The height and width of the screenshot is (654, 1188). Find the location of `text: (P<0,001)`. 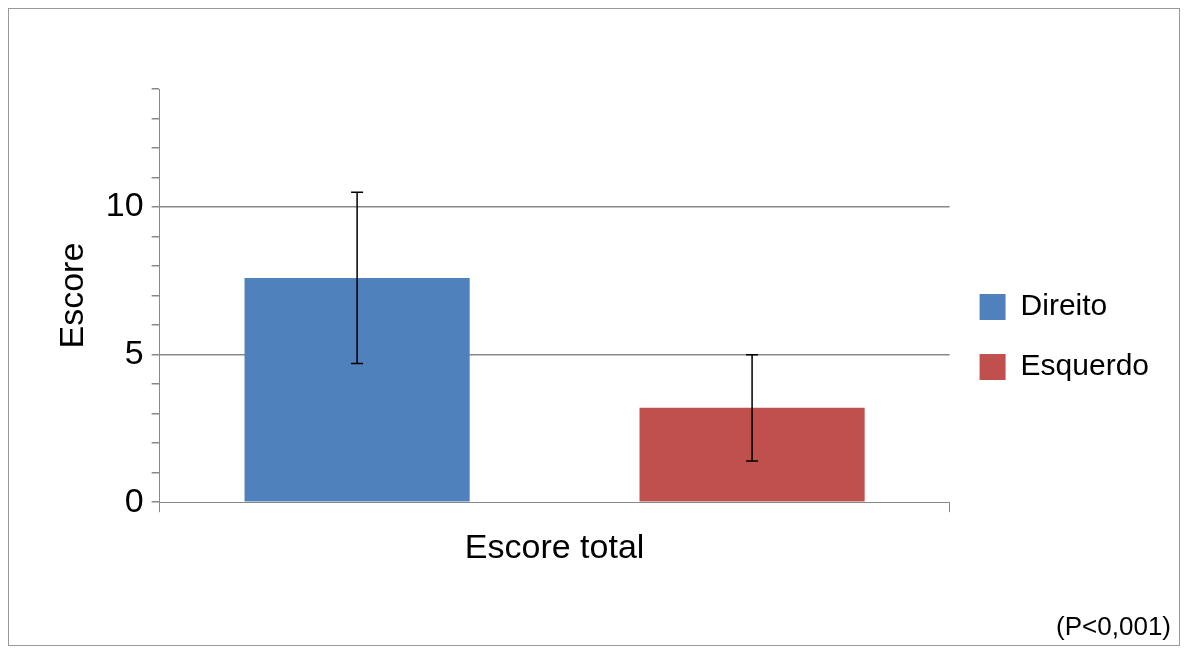

text: (P<0,001) is located at coordinates (1113, 626).